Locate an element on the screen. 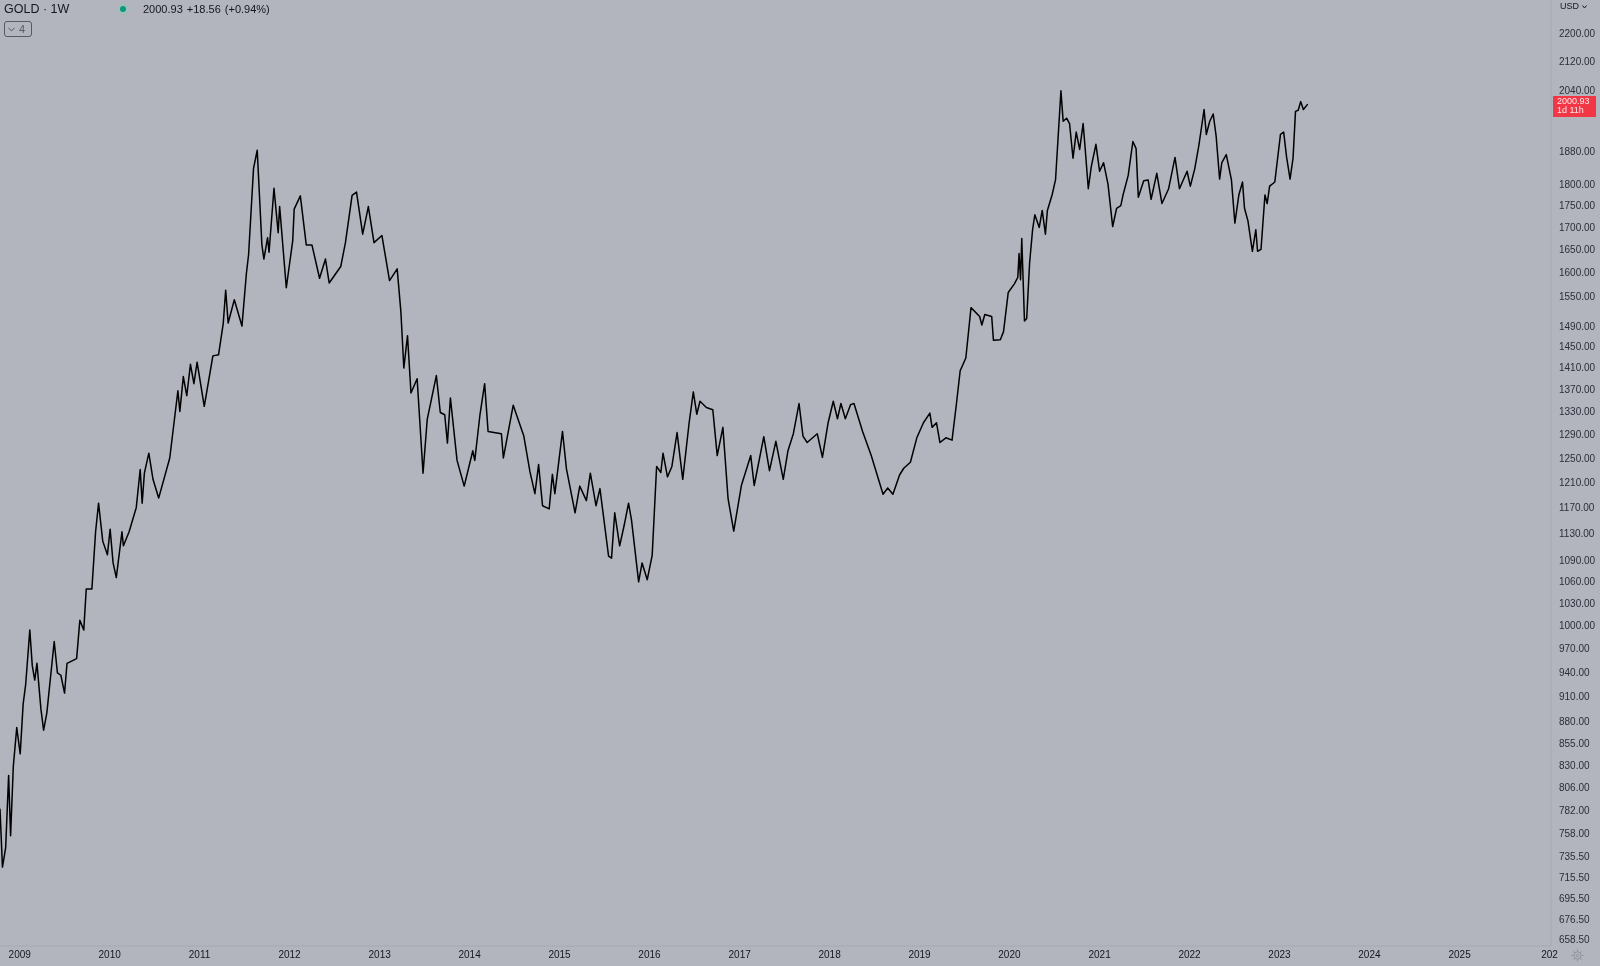 Image resolution: width=1600 pixels, height=966 pixels. y-tick-label: 1550.00 is located at coordinates (1577, 296).